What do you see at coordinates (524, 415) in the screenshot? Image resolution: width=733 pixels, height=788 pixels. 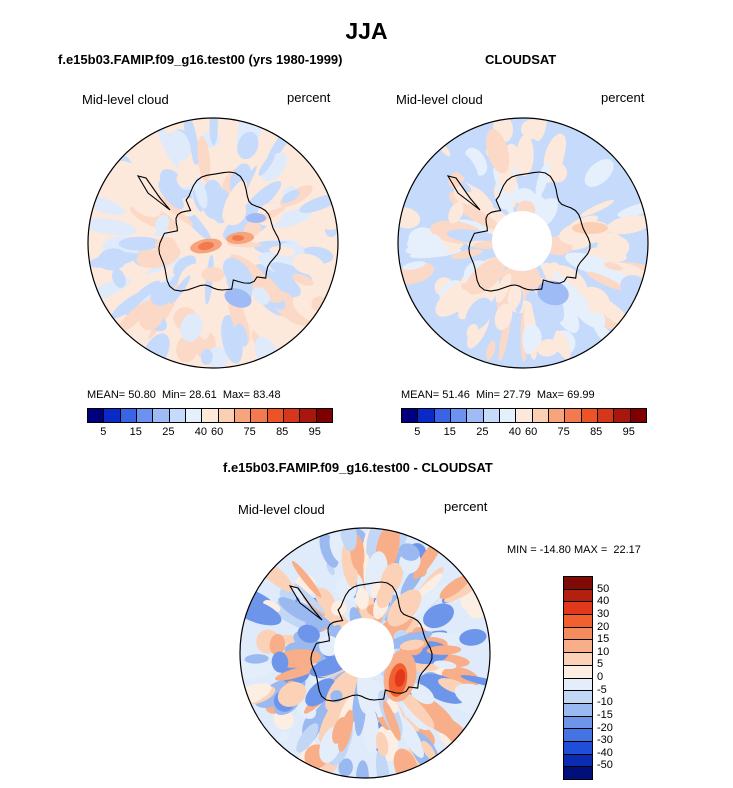 I see `panel2-colorbar` at bounding box center [524, 415].